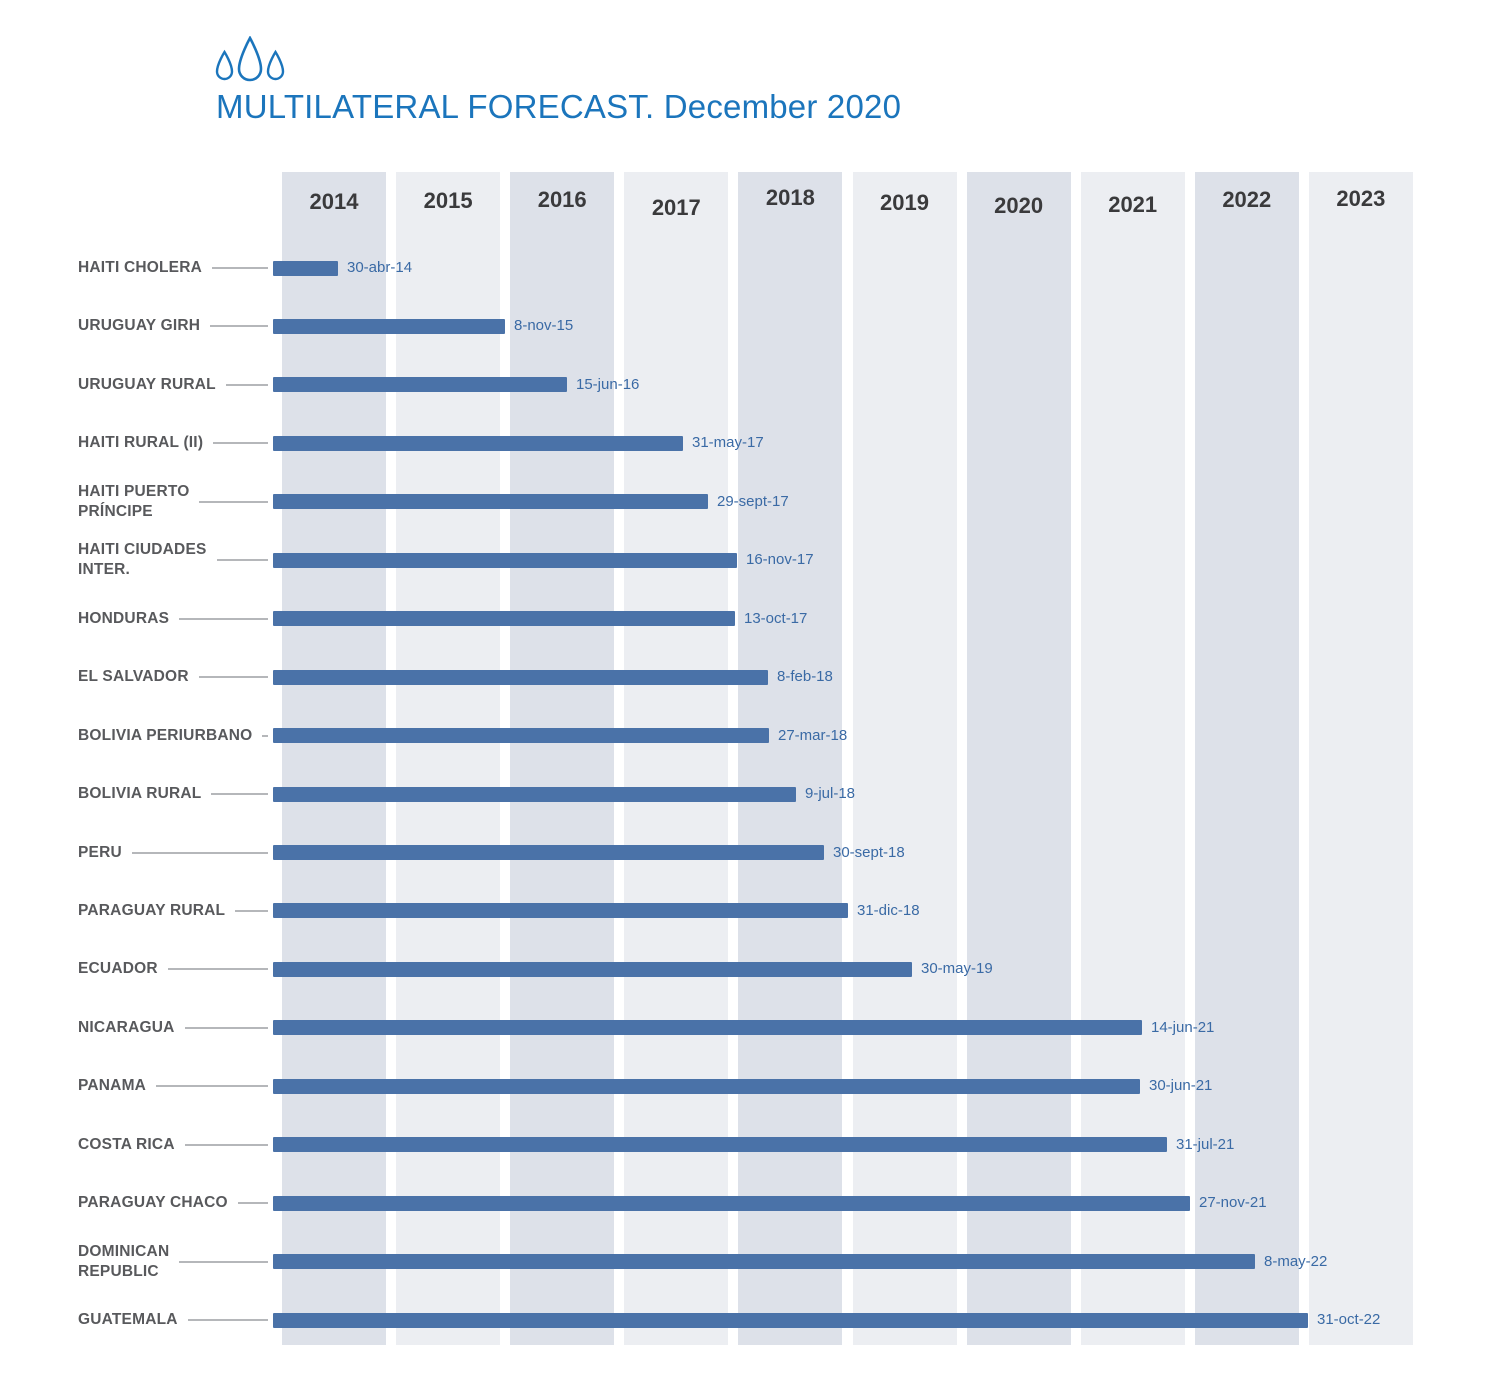 This screenshot has height=1386, width=1500. Describe the element at coordinates (126, 1027) in the screenshot. I see `row-label: NICARAGUA` at that location.